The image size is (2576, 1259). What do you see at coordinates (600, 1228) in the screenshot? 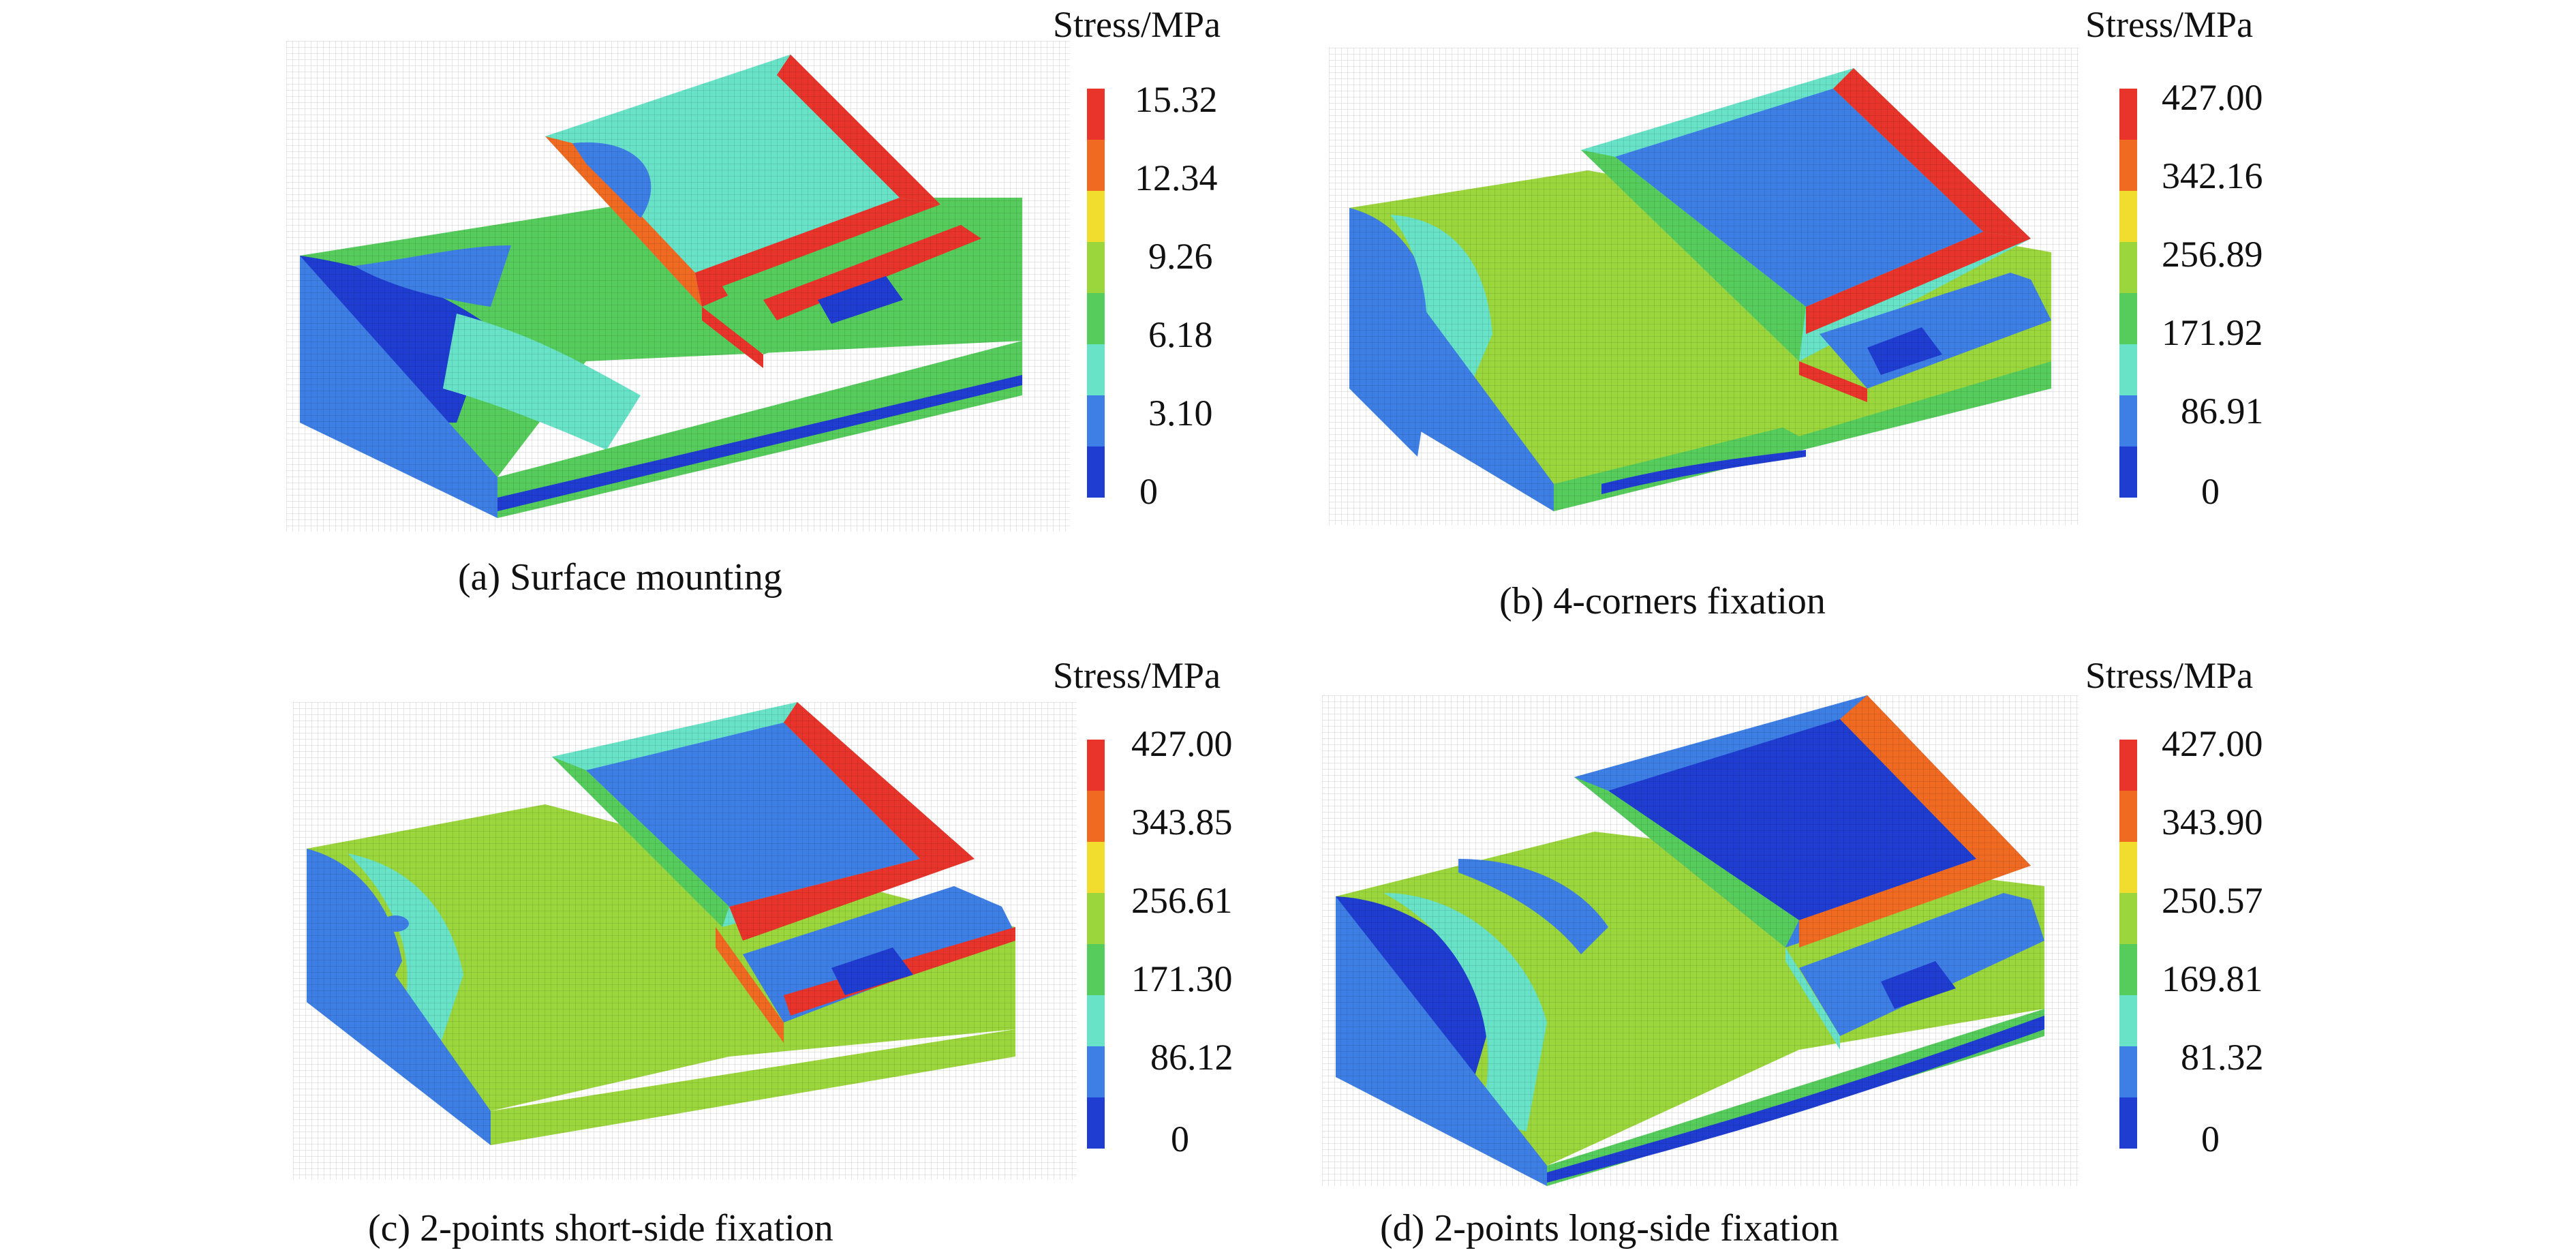
I see `caption-c: (c) 2-points short-side fixation` at bounding box center [600, 1228].